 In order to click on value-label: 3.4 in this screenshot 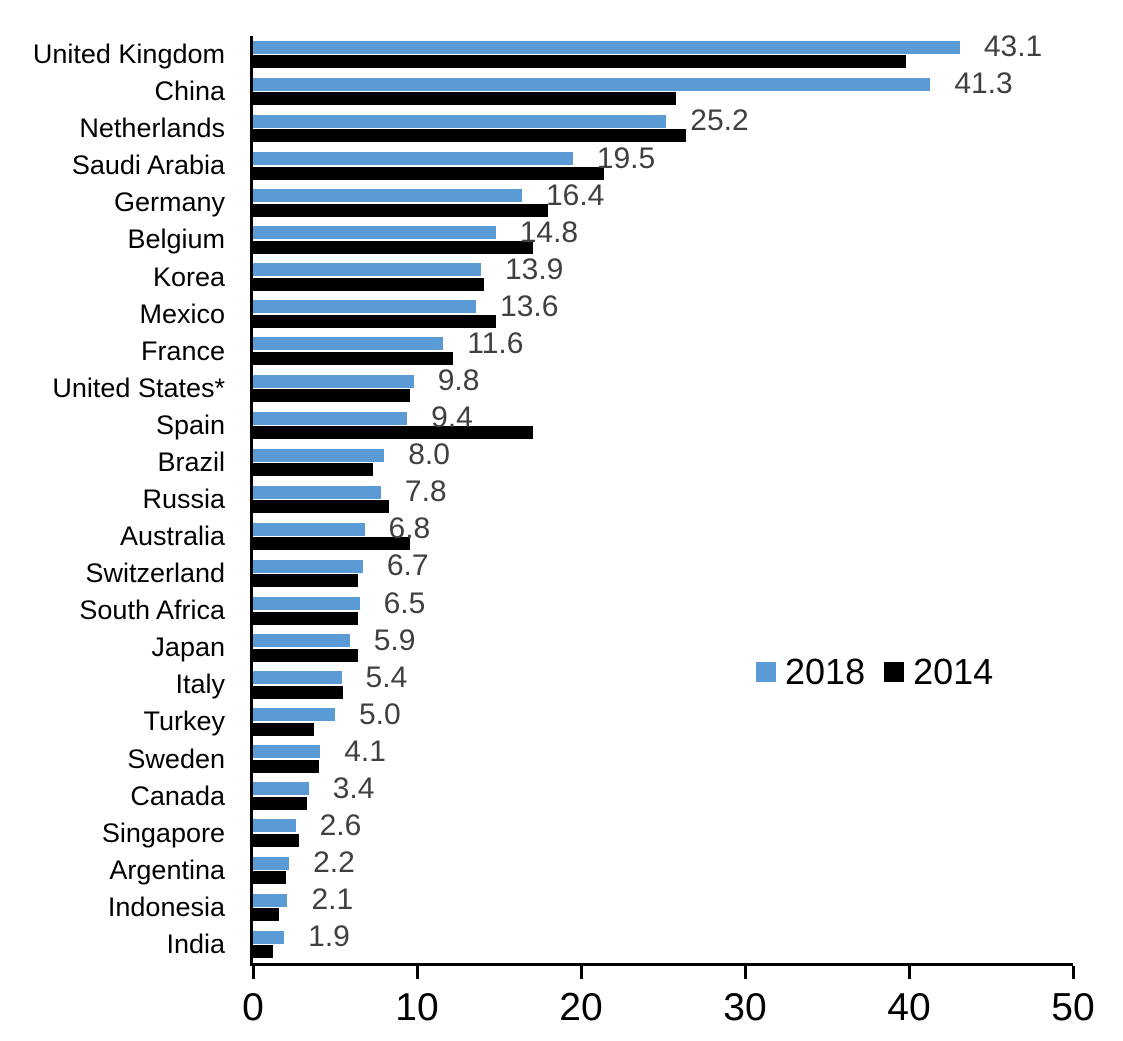, I will do `click(353, 788)`.